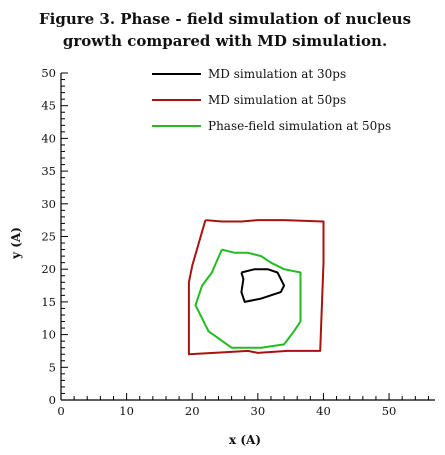  Describe the element at coordinates (52, 400) in the screenshot. I see `y-tick-label: 0` at that location.